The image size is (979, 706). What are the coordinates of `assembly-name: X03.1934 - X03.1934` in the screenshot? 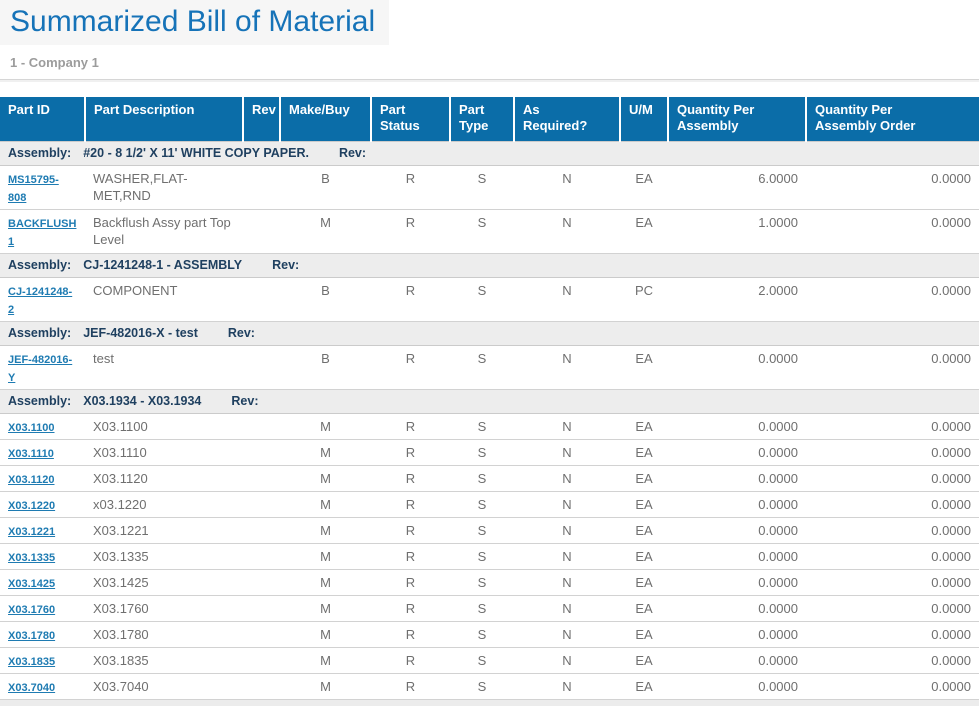 It's located at (142, 401).